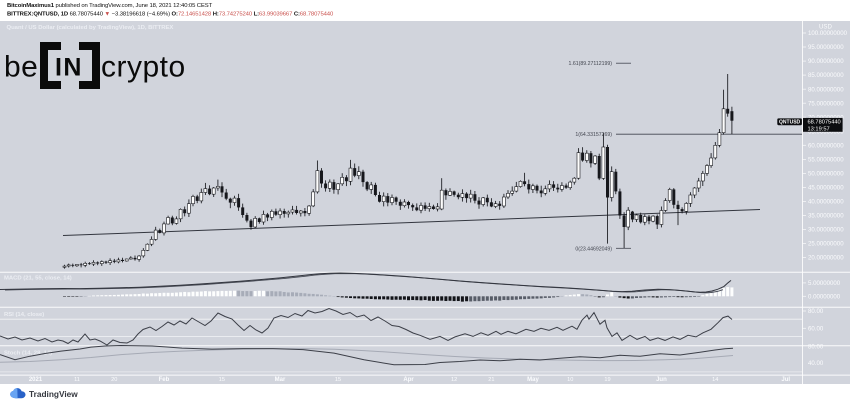 The width and height of the screenshot is (850, 408). Describe the element at coordinates (790, 123) in the screenshot. I see `svg-text: QNTUSD` at that location.